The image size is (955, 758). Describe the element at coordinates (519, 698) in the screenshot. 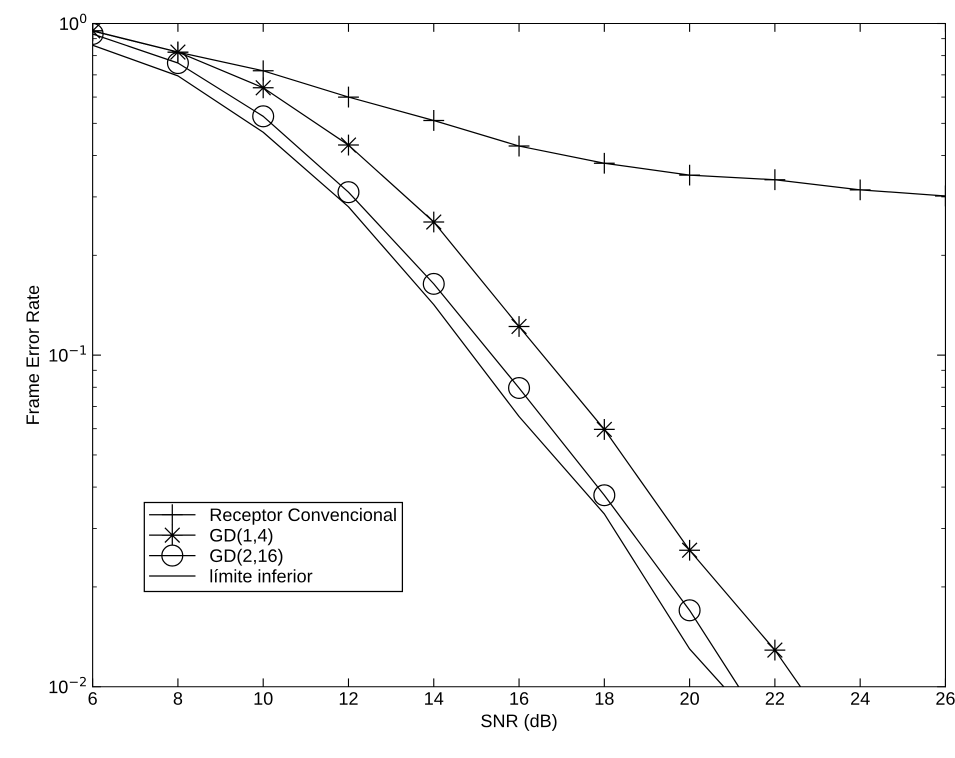

I see `x-tick-label: 16` at that location.